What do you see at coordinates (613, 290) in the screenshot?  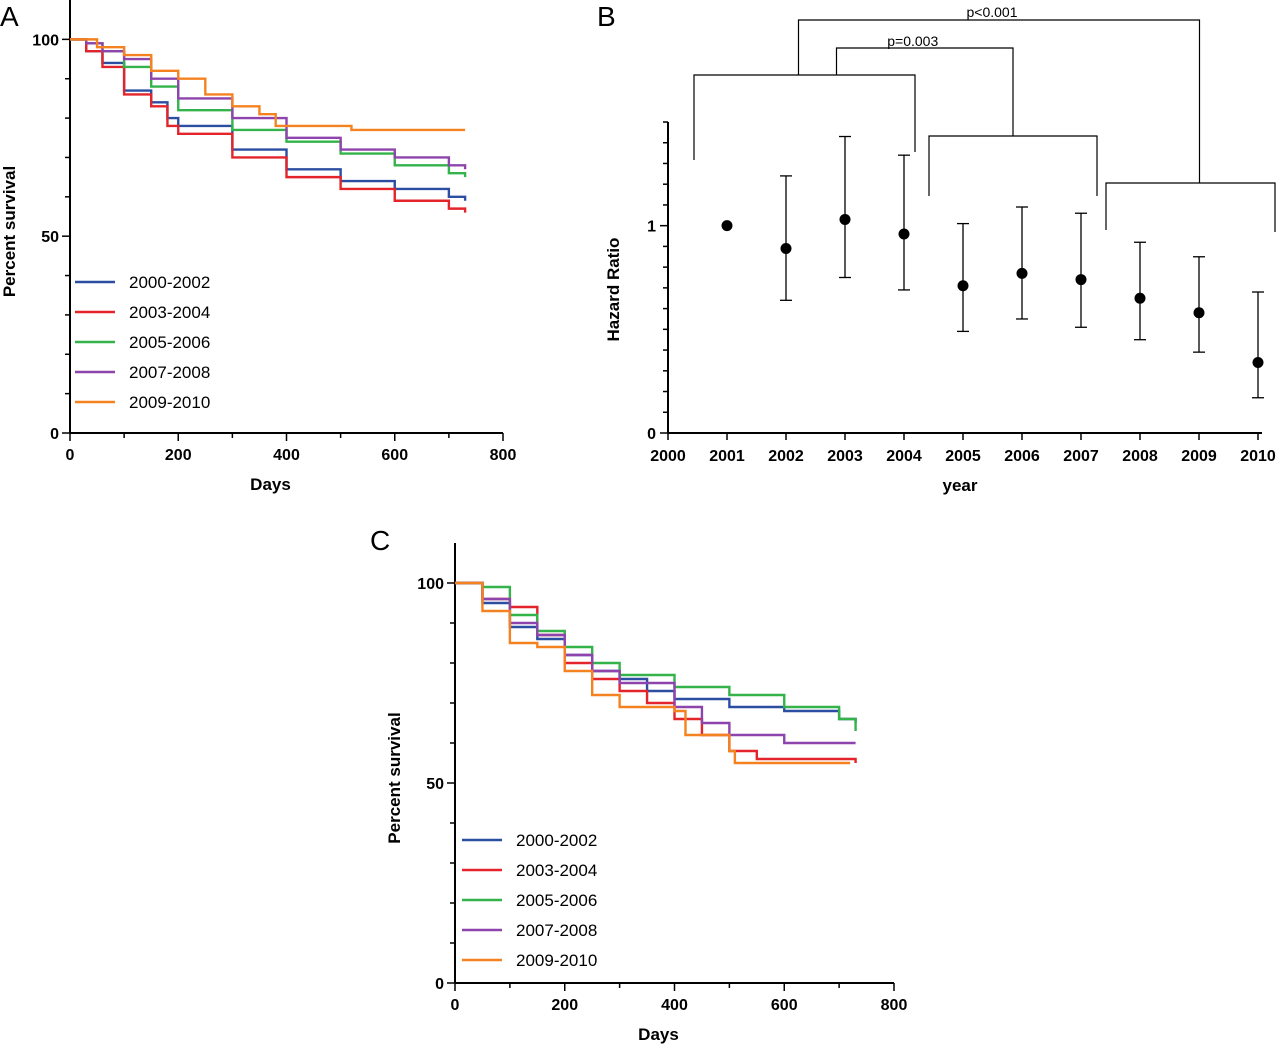 I see `y-axis-label: Hazard Ratio` at bounding box center [613, 290].